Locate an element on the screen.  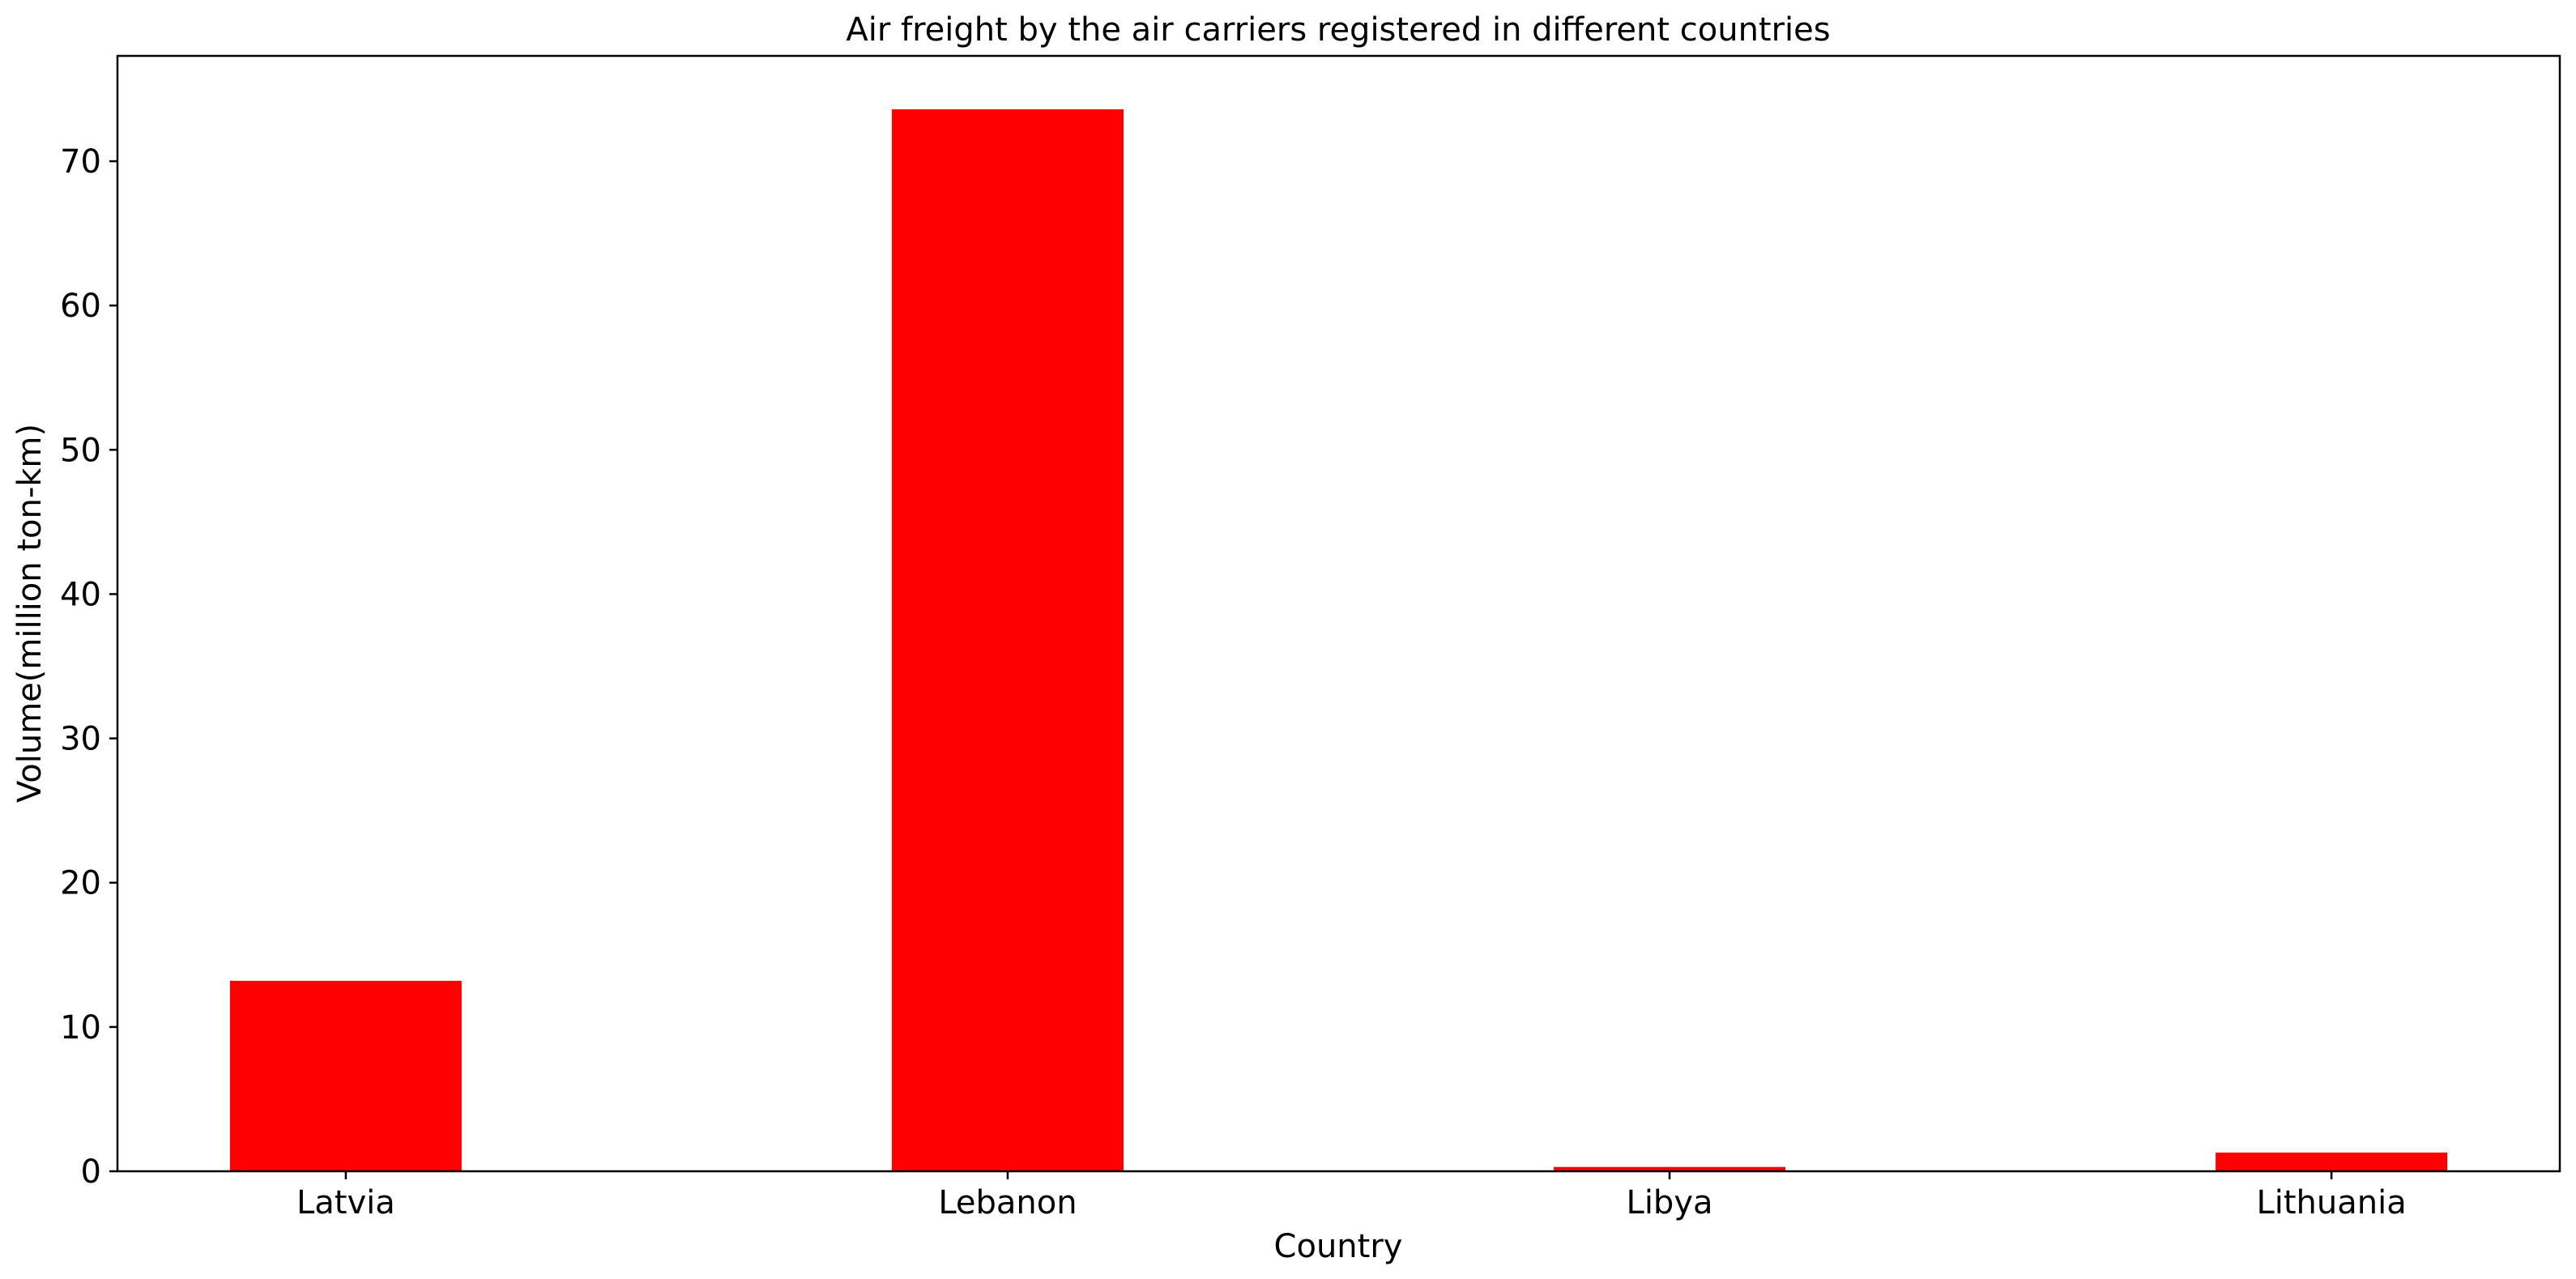
bar-latvia is located at coordinates (346, 1075).